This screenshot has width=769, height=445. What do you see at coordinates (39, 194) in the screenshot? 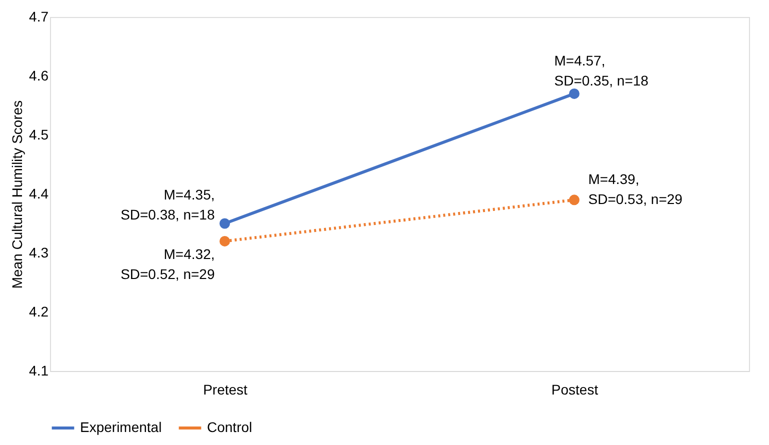
I see `y-tick-label: 4.4` at bounding box center [39, 194].